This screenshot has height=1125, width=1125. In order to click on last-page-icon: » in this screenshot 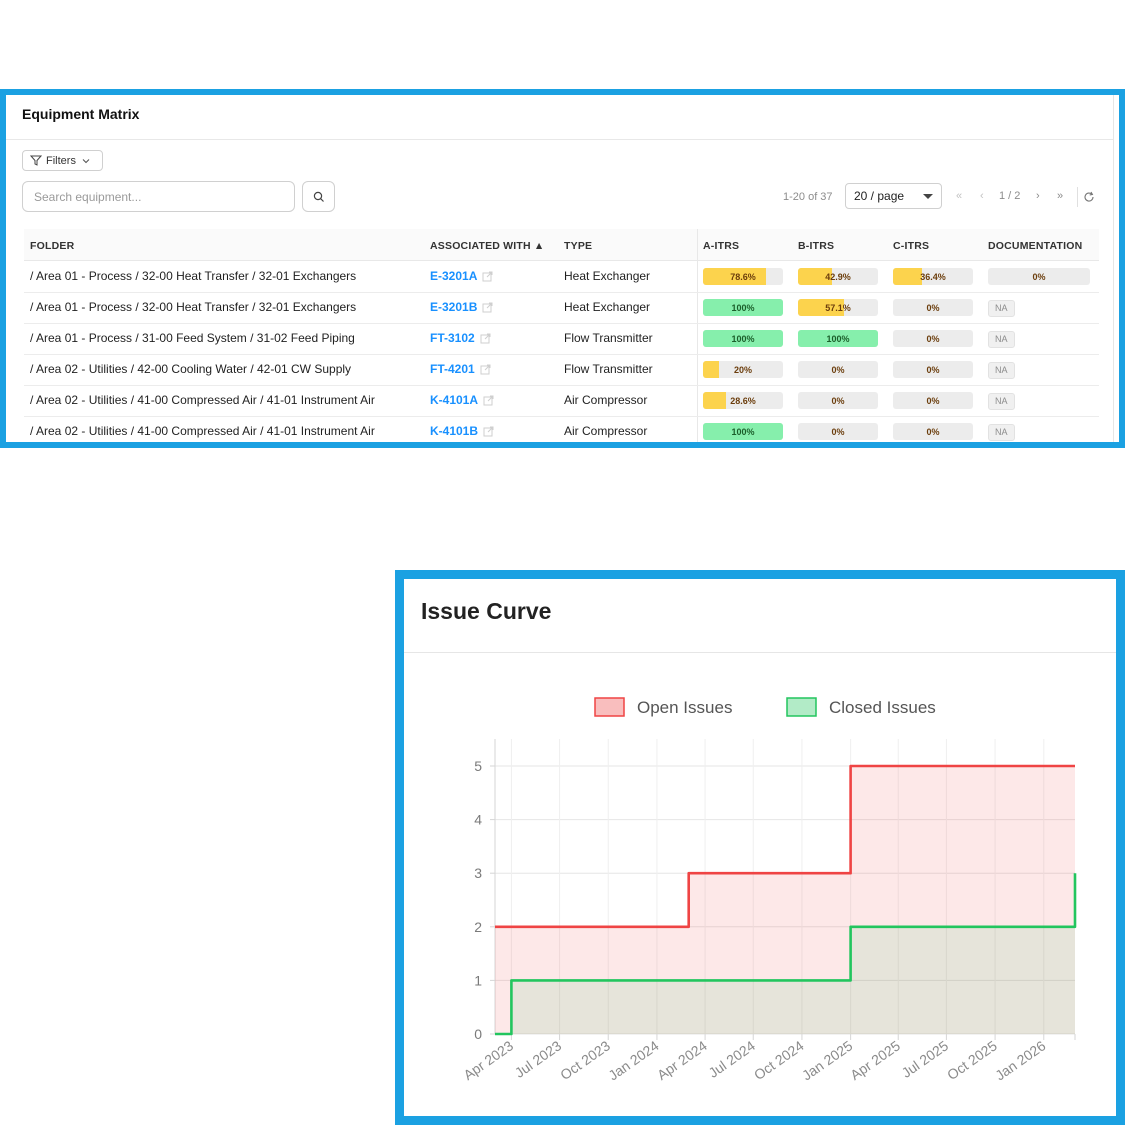, I will do `click(1060, 196)`.